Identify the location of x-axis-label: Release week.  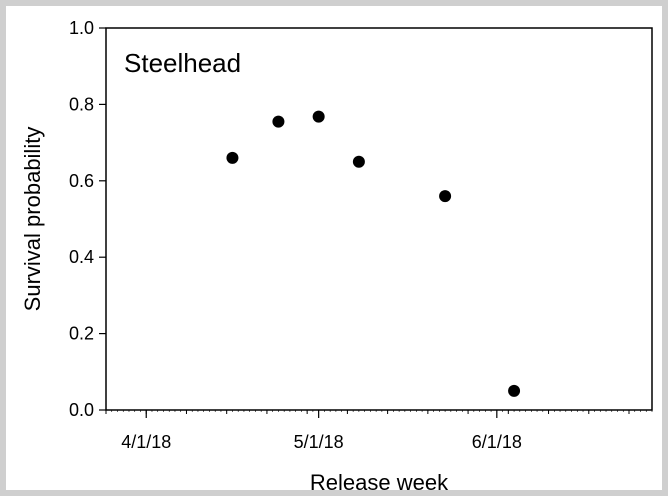
(379, 482).